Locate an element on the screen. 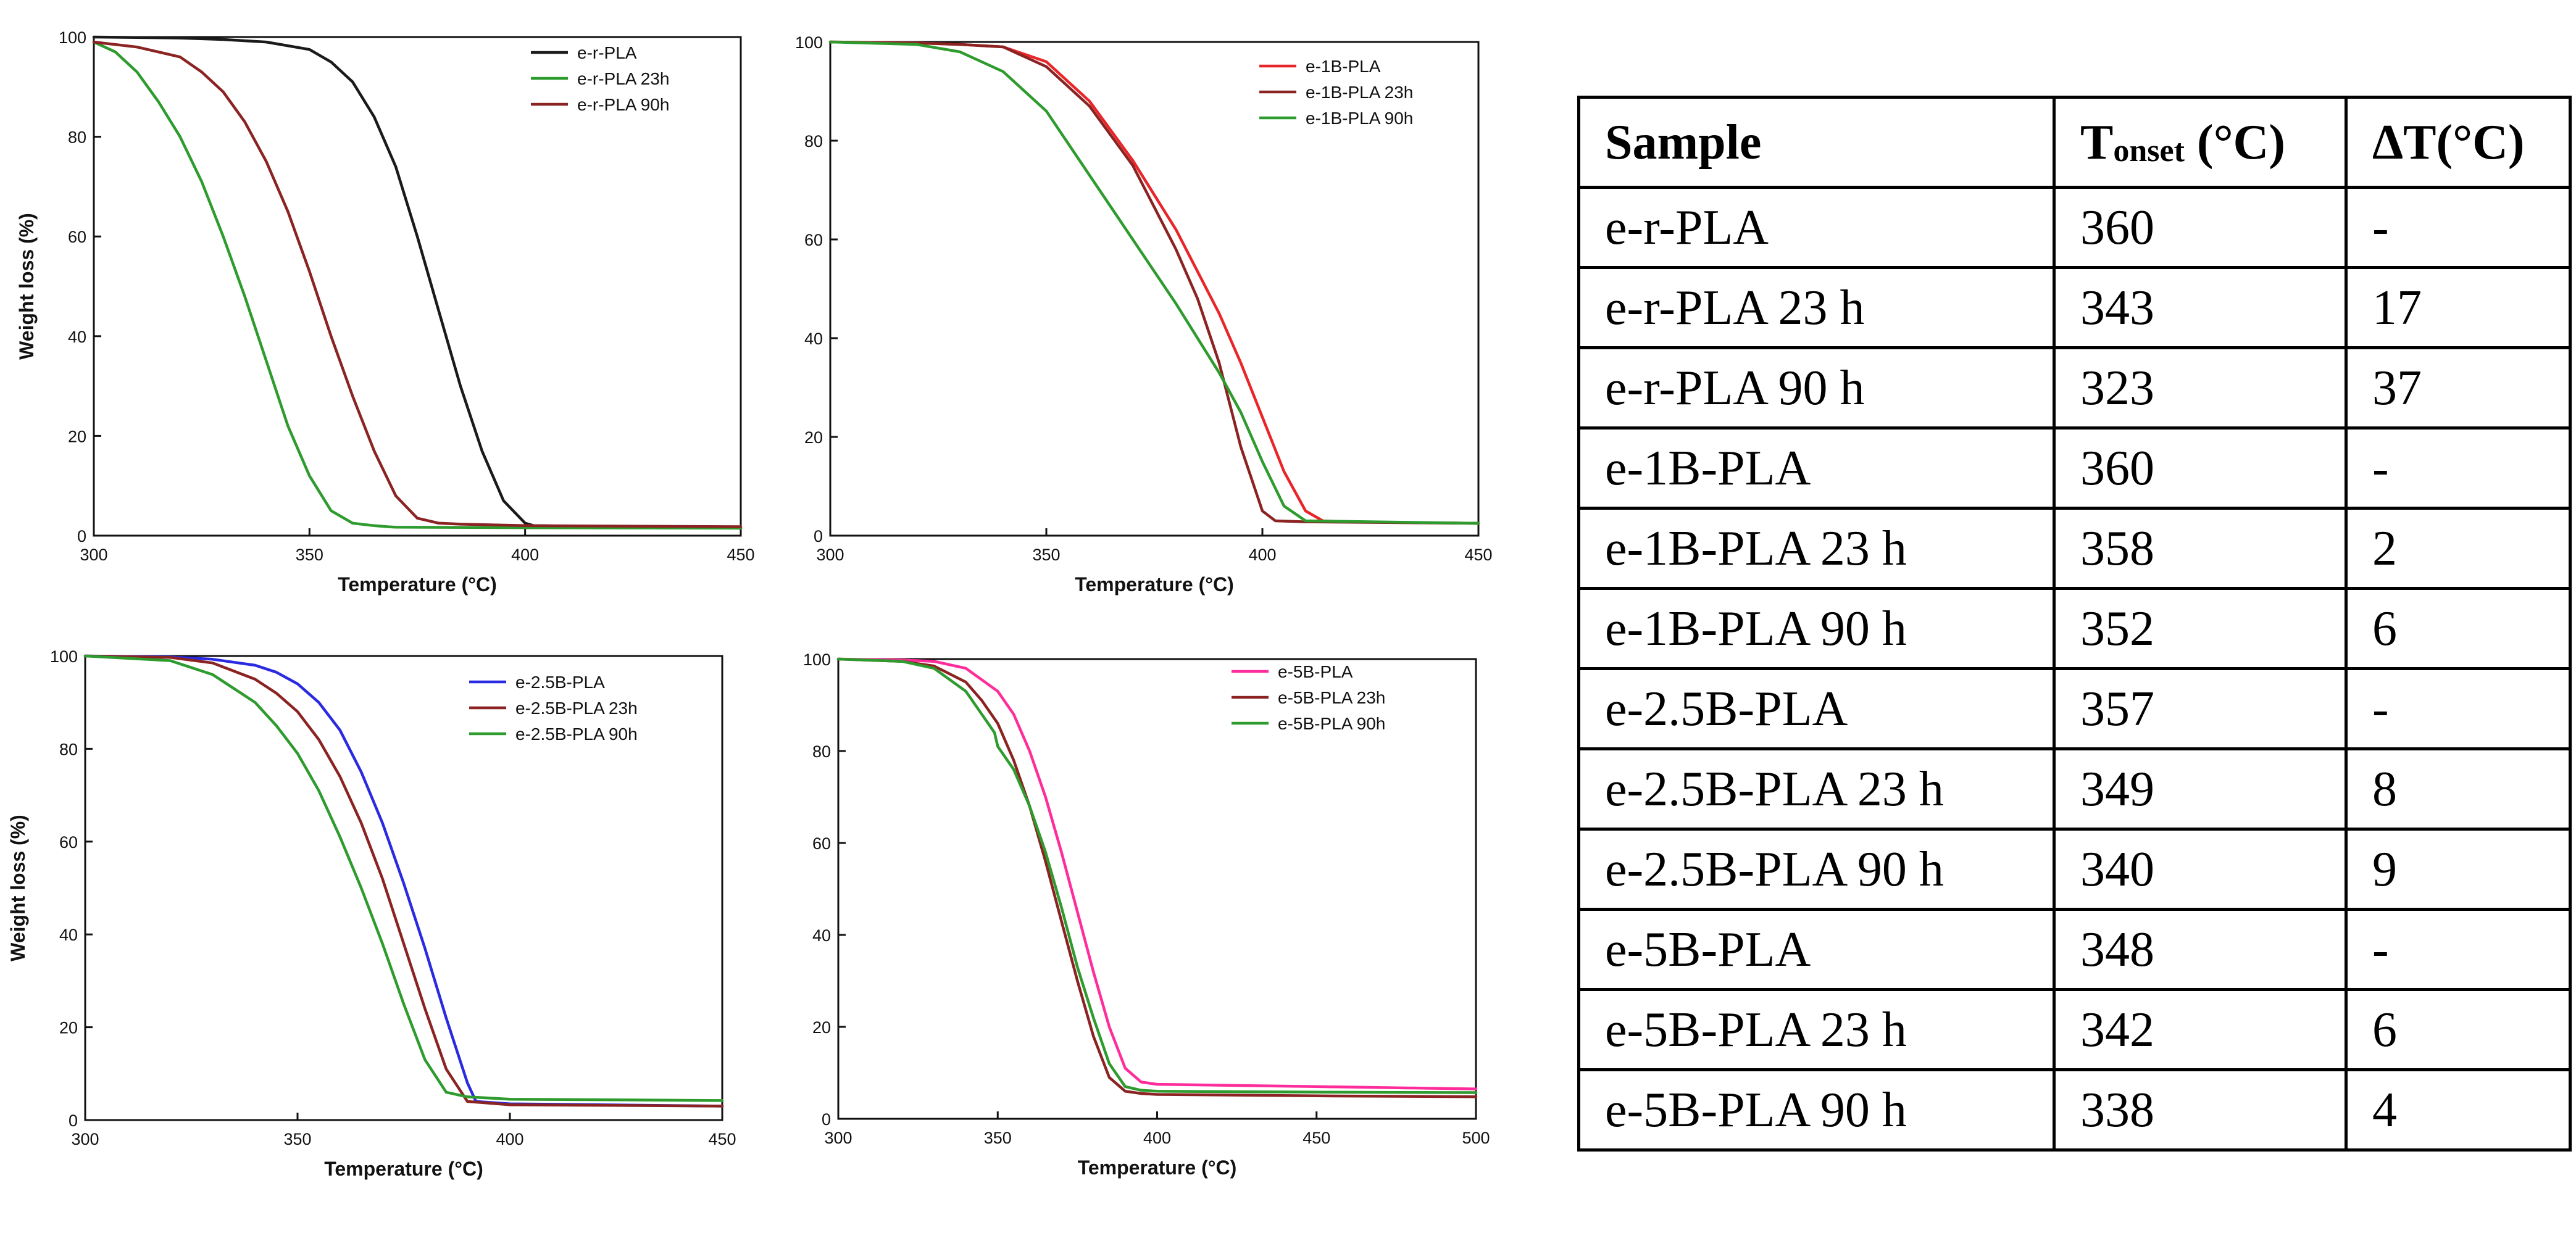 The width and height of the screenshot is (2576, 1241). table-row: e-1B-PLA 23 h 358 2 is located at coordinates (2074, 548).